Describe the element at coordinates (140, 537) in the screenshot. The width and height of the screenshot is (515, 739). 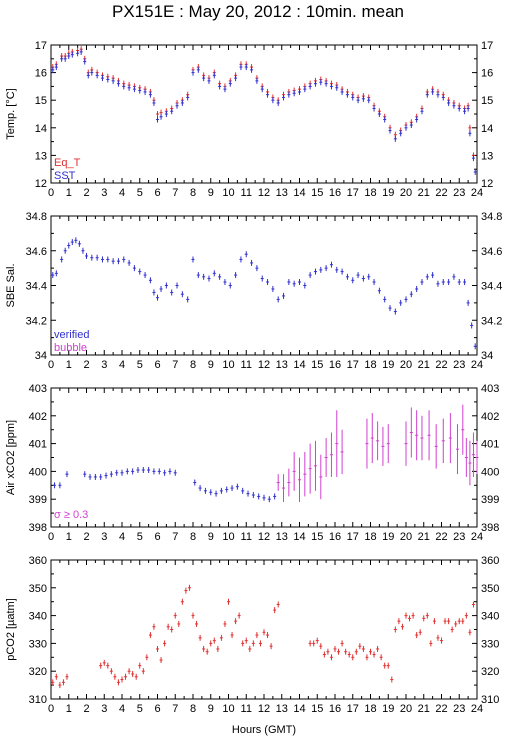
I see `x-tick-label: 5` at that location.